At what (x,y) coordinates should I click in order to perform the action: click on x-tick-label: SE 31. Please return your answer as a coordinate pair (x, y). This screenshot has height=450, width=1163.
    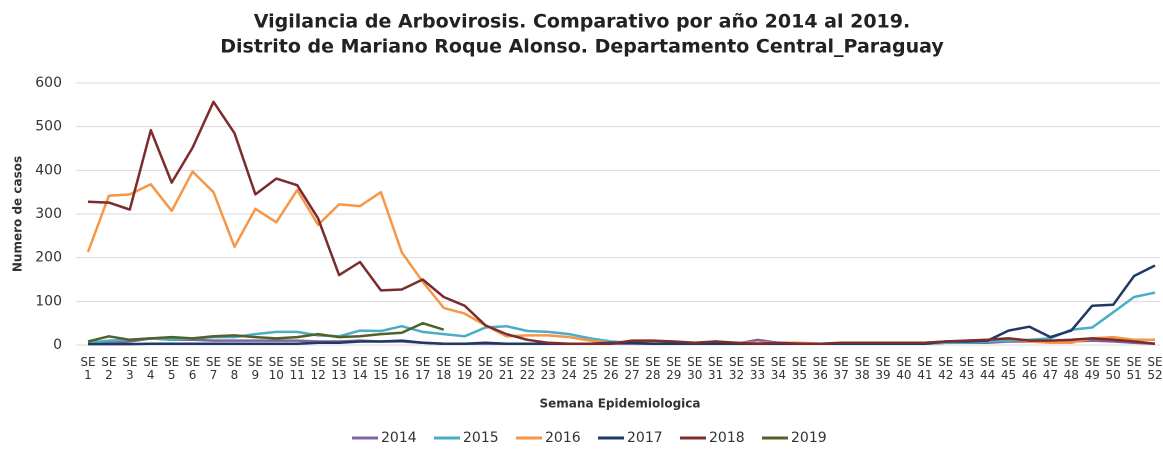
    Looking at the image, I should click on (716, 368).